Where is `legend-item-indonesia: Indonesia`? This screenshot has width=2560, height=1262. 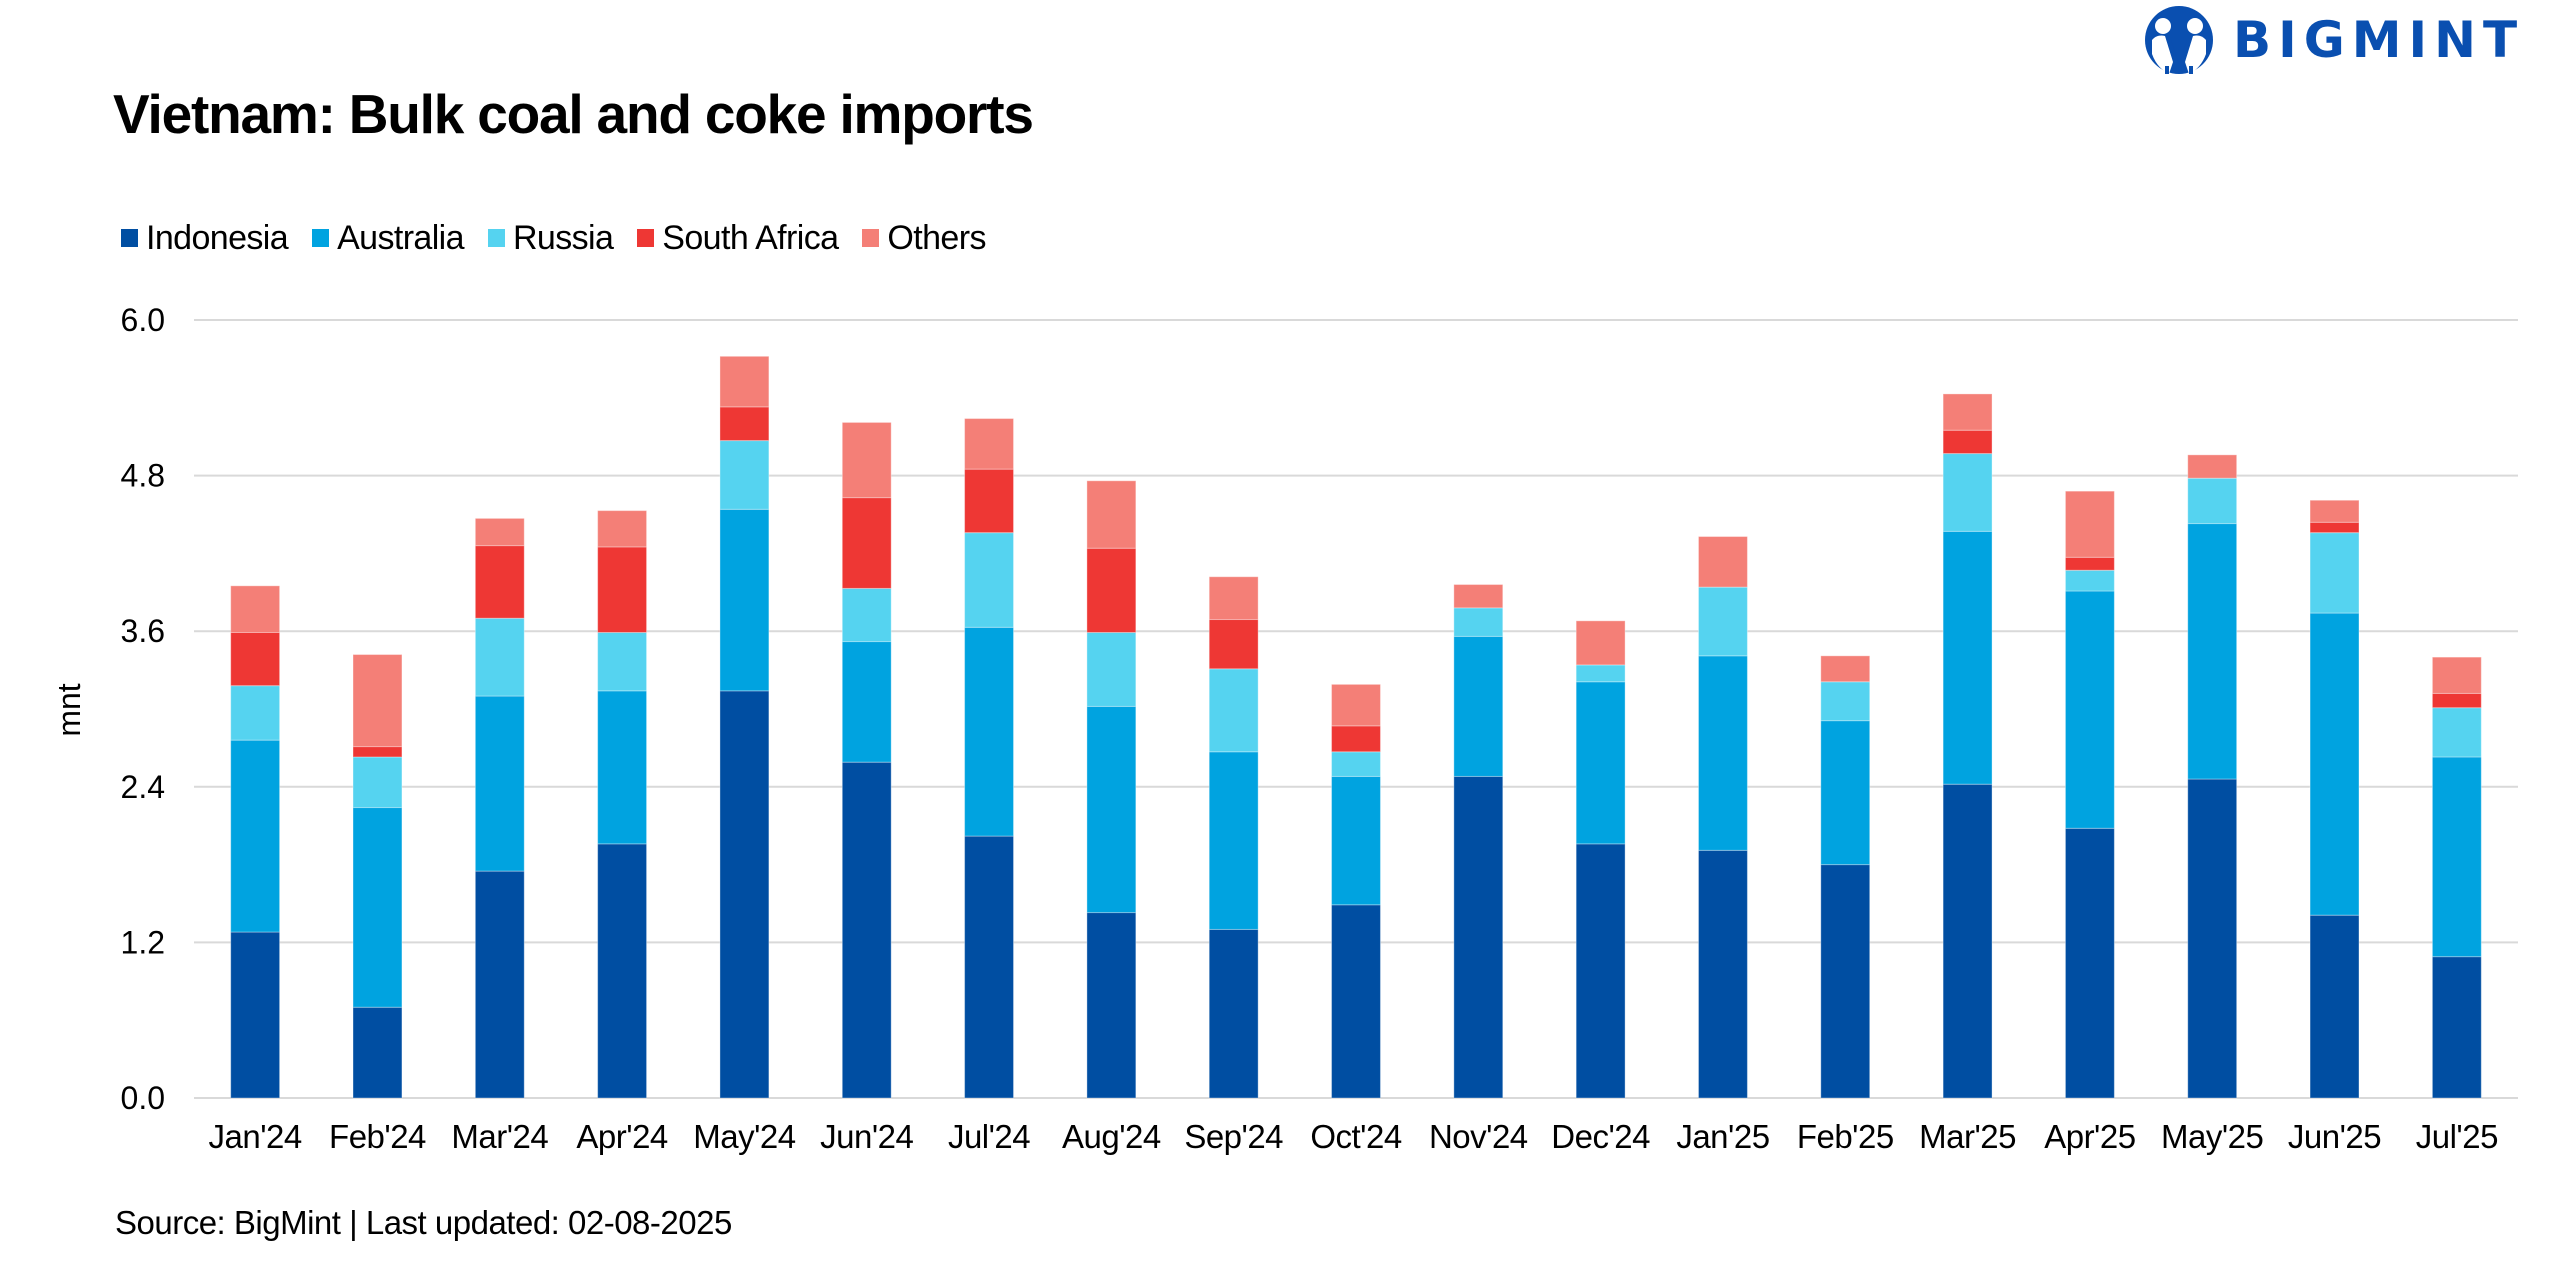 legend-item-indonesia: Indonesia is located at coordinates (205, 238).